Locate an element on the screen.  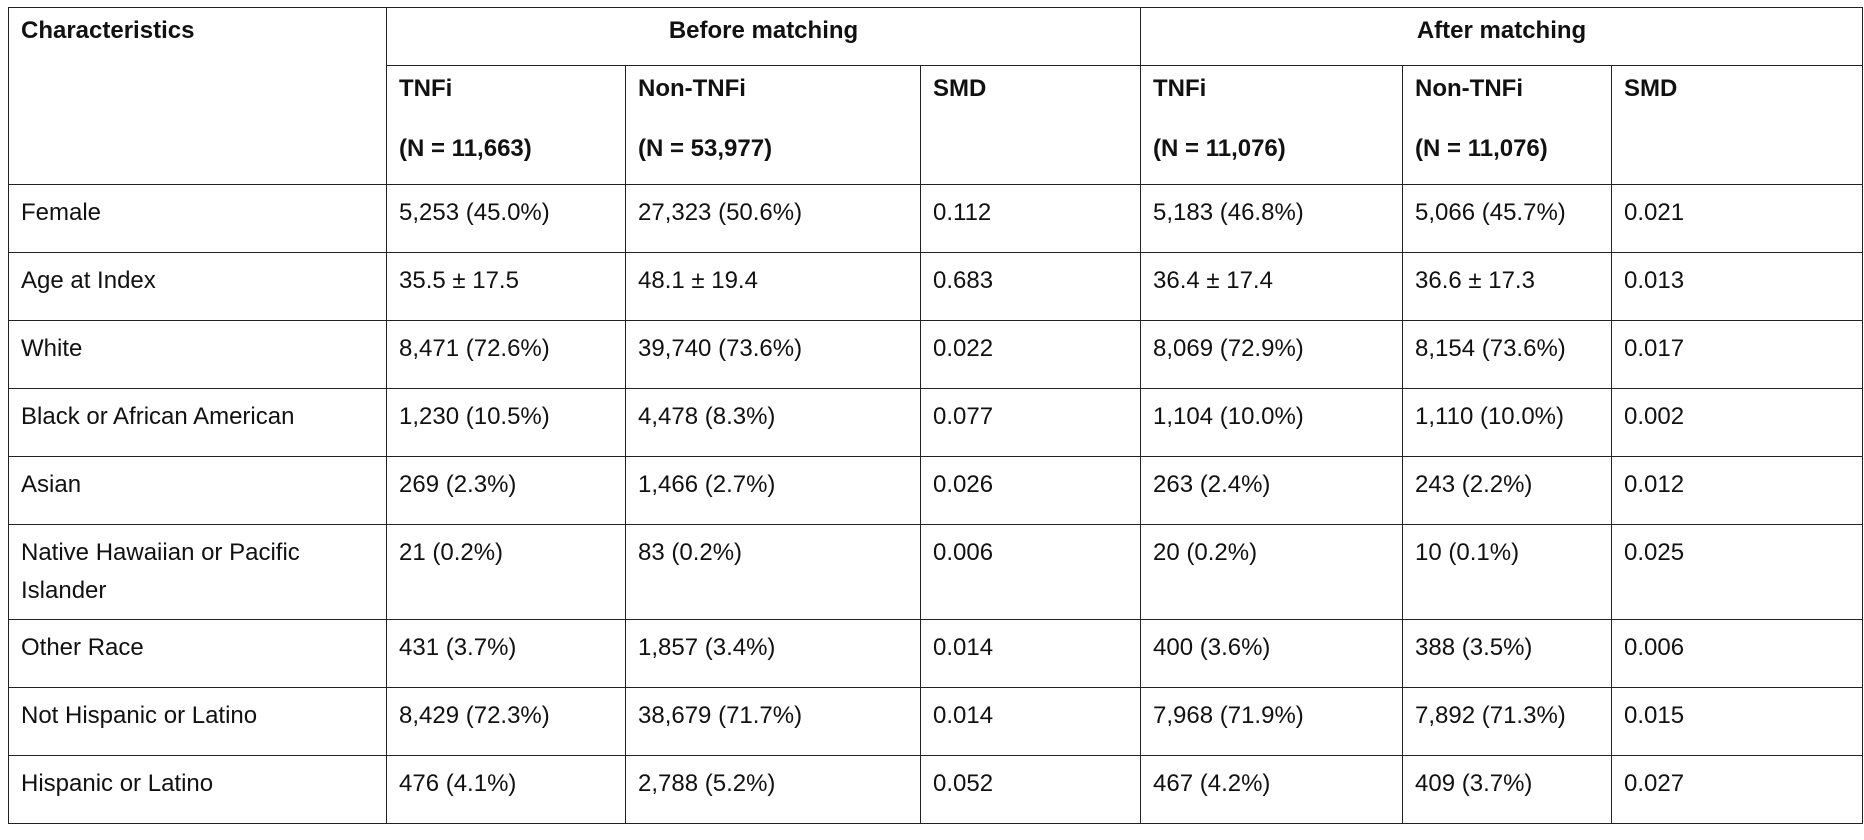
row-label: Age at Index is located at coordinates (197, 286).